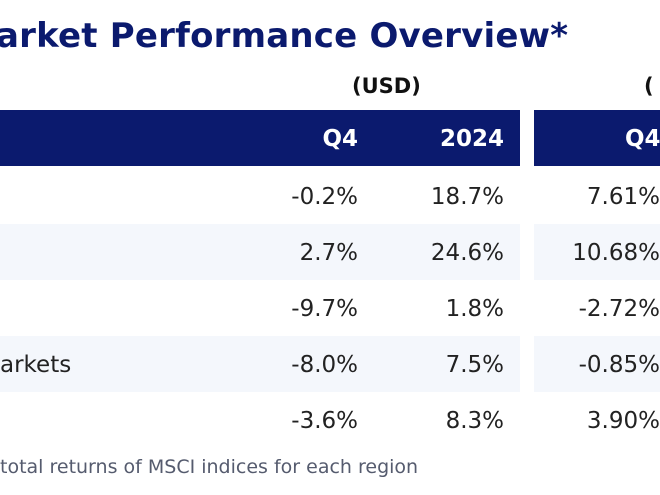  I want to click on cell-q4-local: 7.61%, so click(623, 197).